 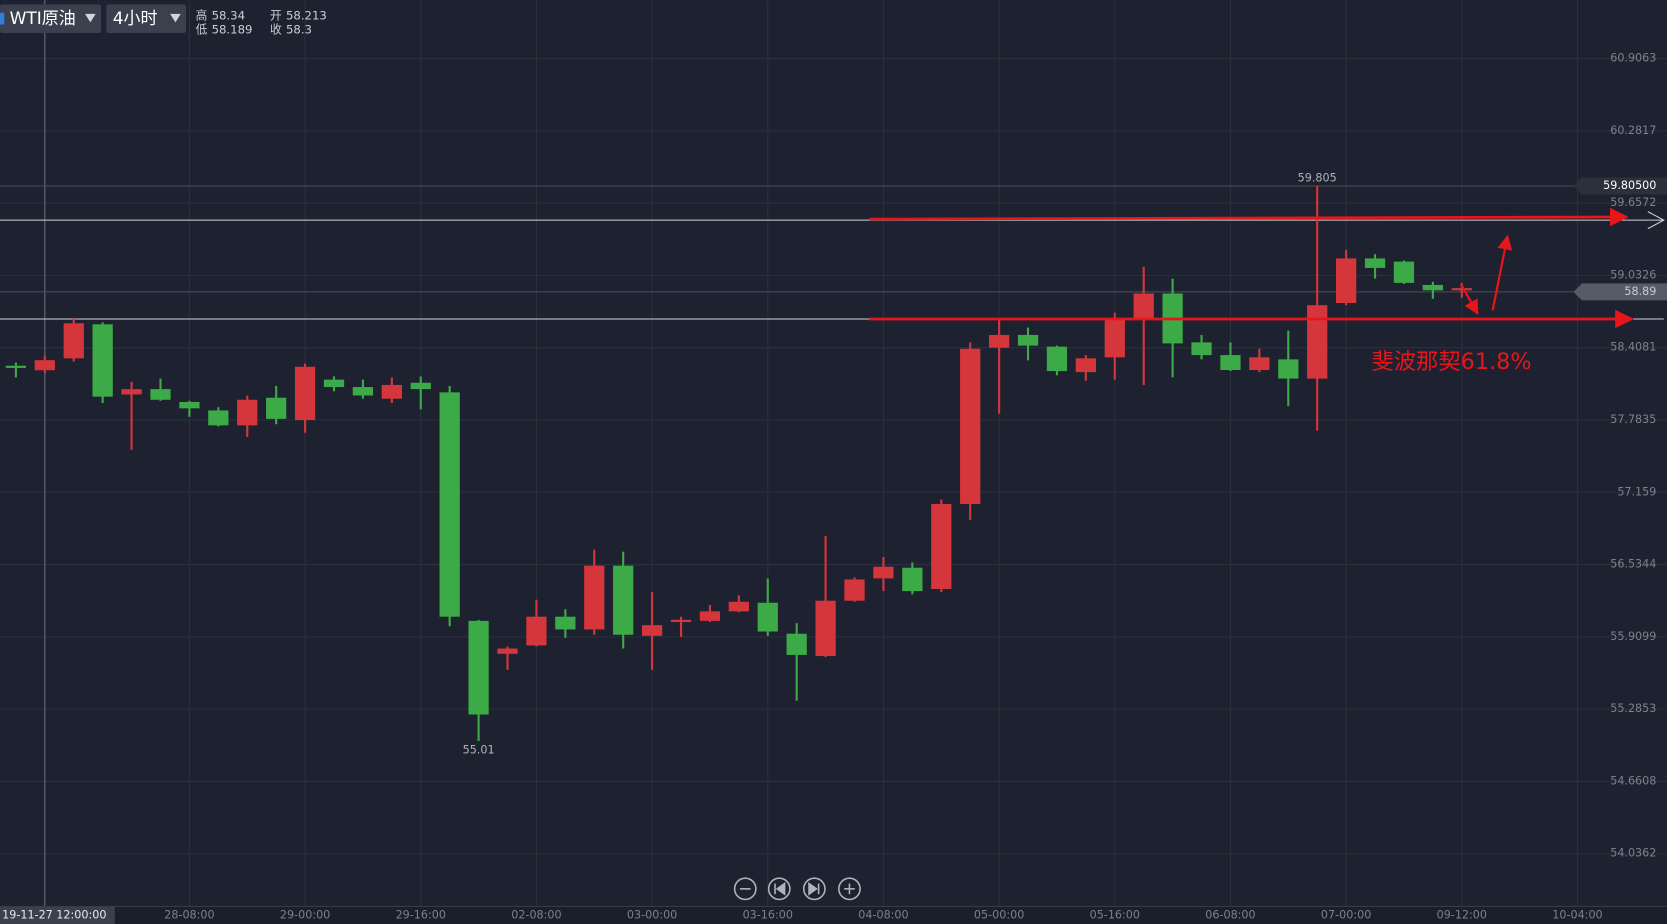 I want to click on first-button, so click(x=779, y=889).